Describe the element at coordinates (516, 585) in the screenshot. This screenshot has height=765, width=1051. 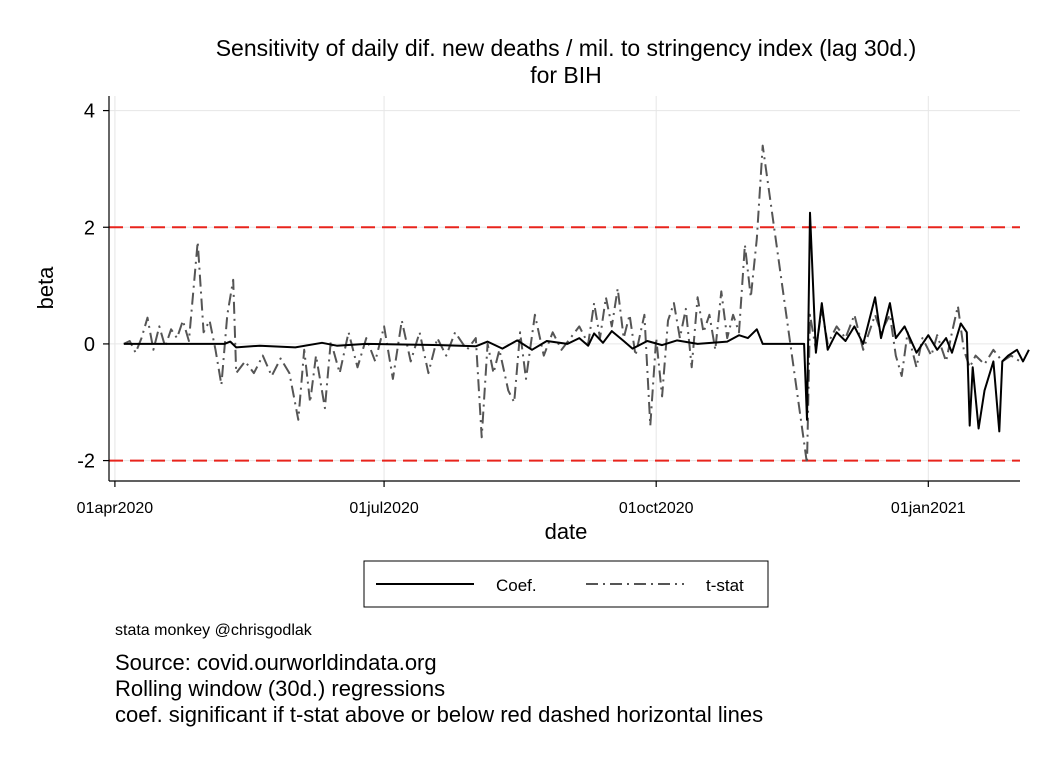
I see `legend-label-coef: Coef.` at that location.